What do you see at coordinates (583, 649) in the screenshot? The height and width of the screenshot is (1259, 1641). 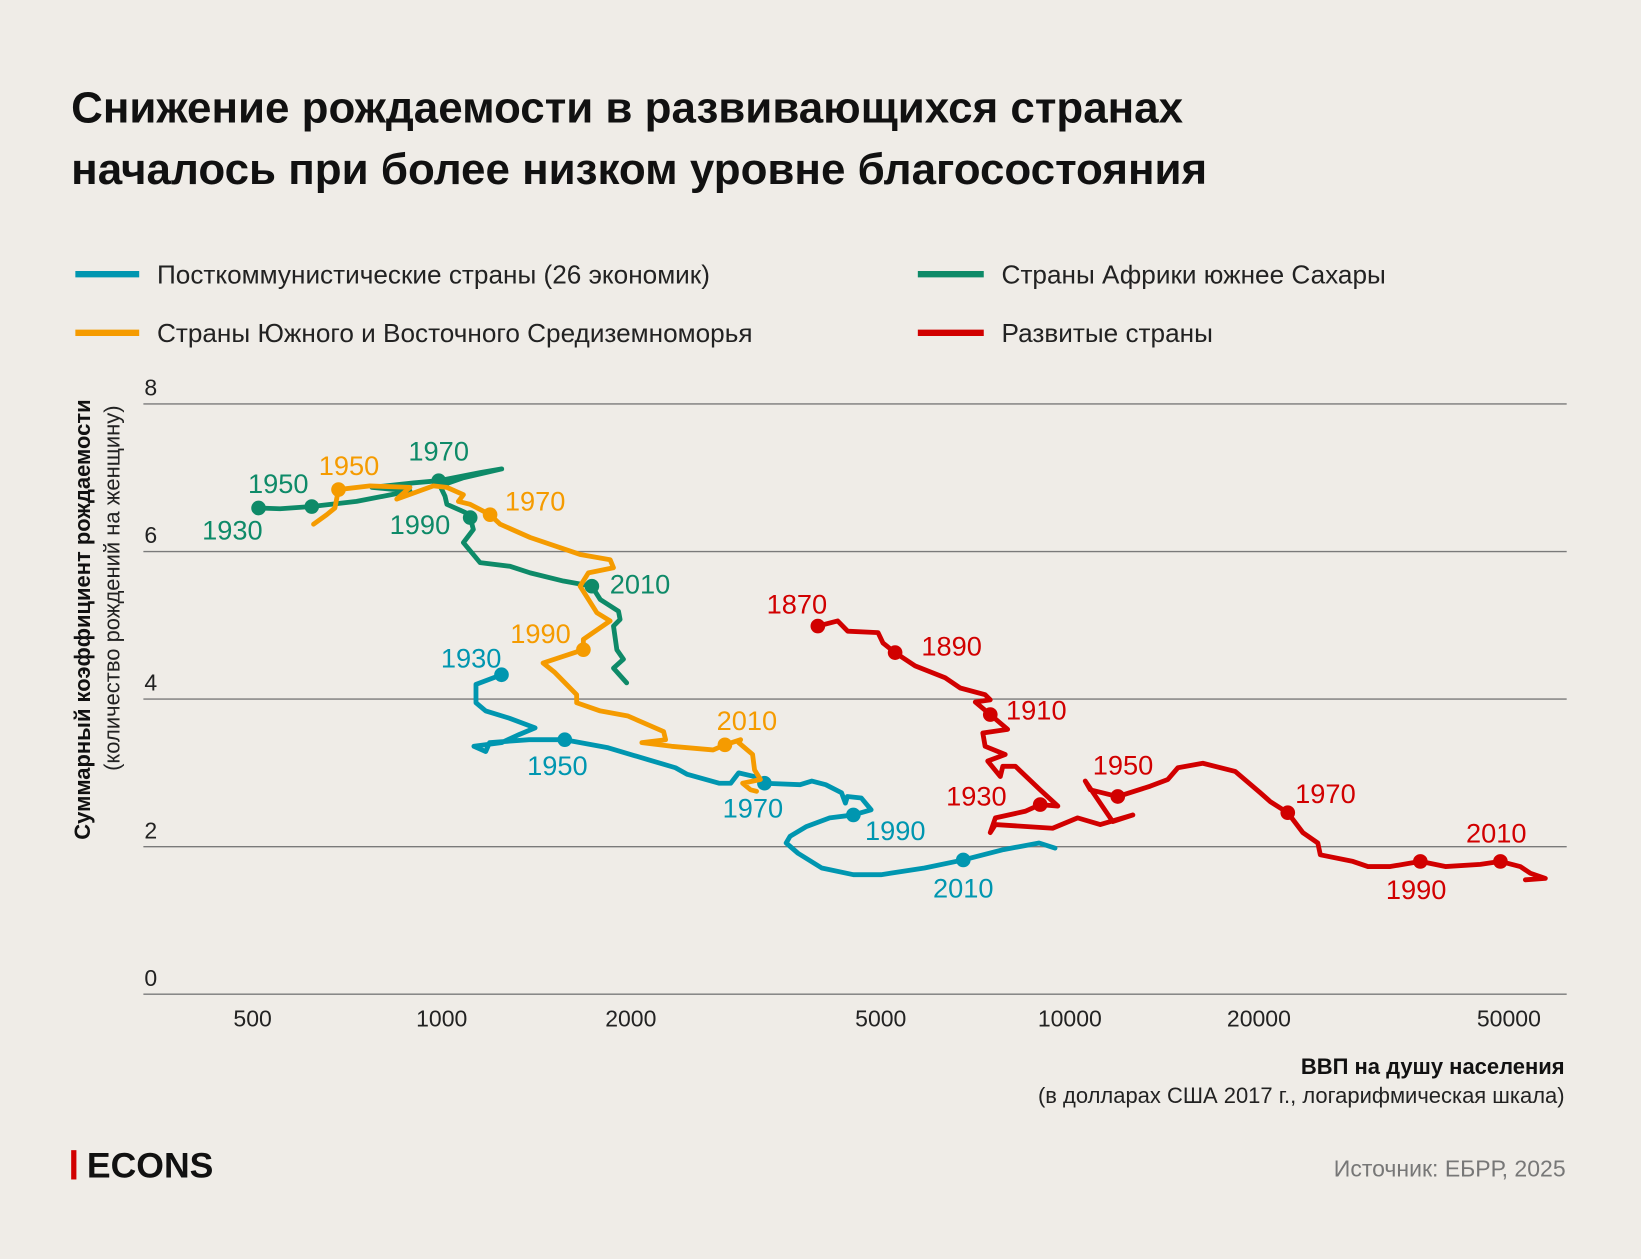 I see `year-marker-mediterranean-1990` at bounding box center [583, 649].